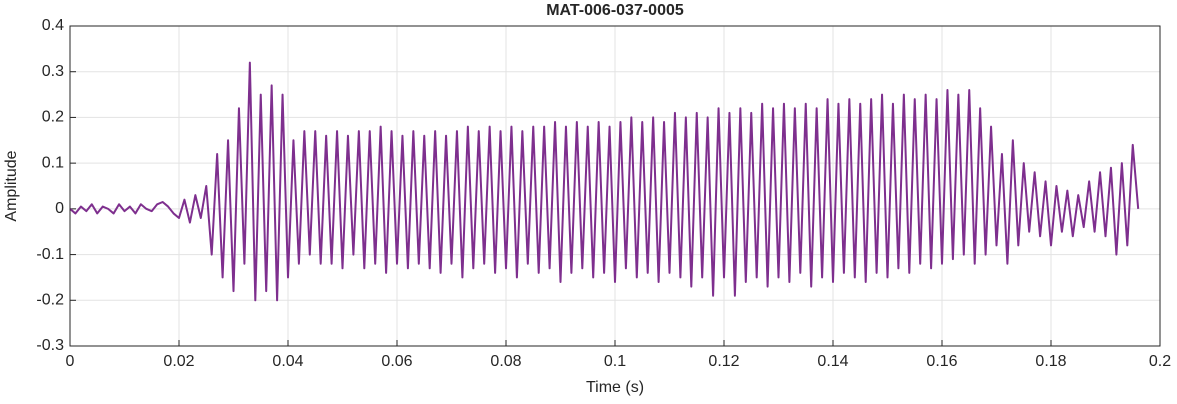 This screenshot has width=1177, height=404. What do you see at coordinates (1050, 361) in the screenshot?
I see `x-tick-label: 0.18` at bounding box center [1050, 361].